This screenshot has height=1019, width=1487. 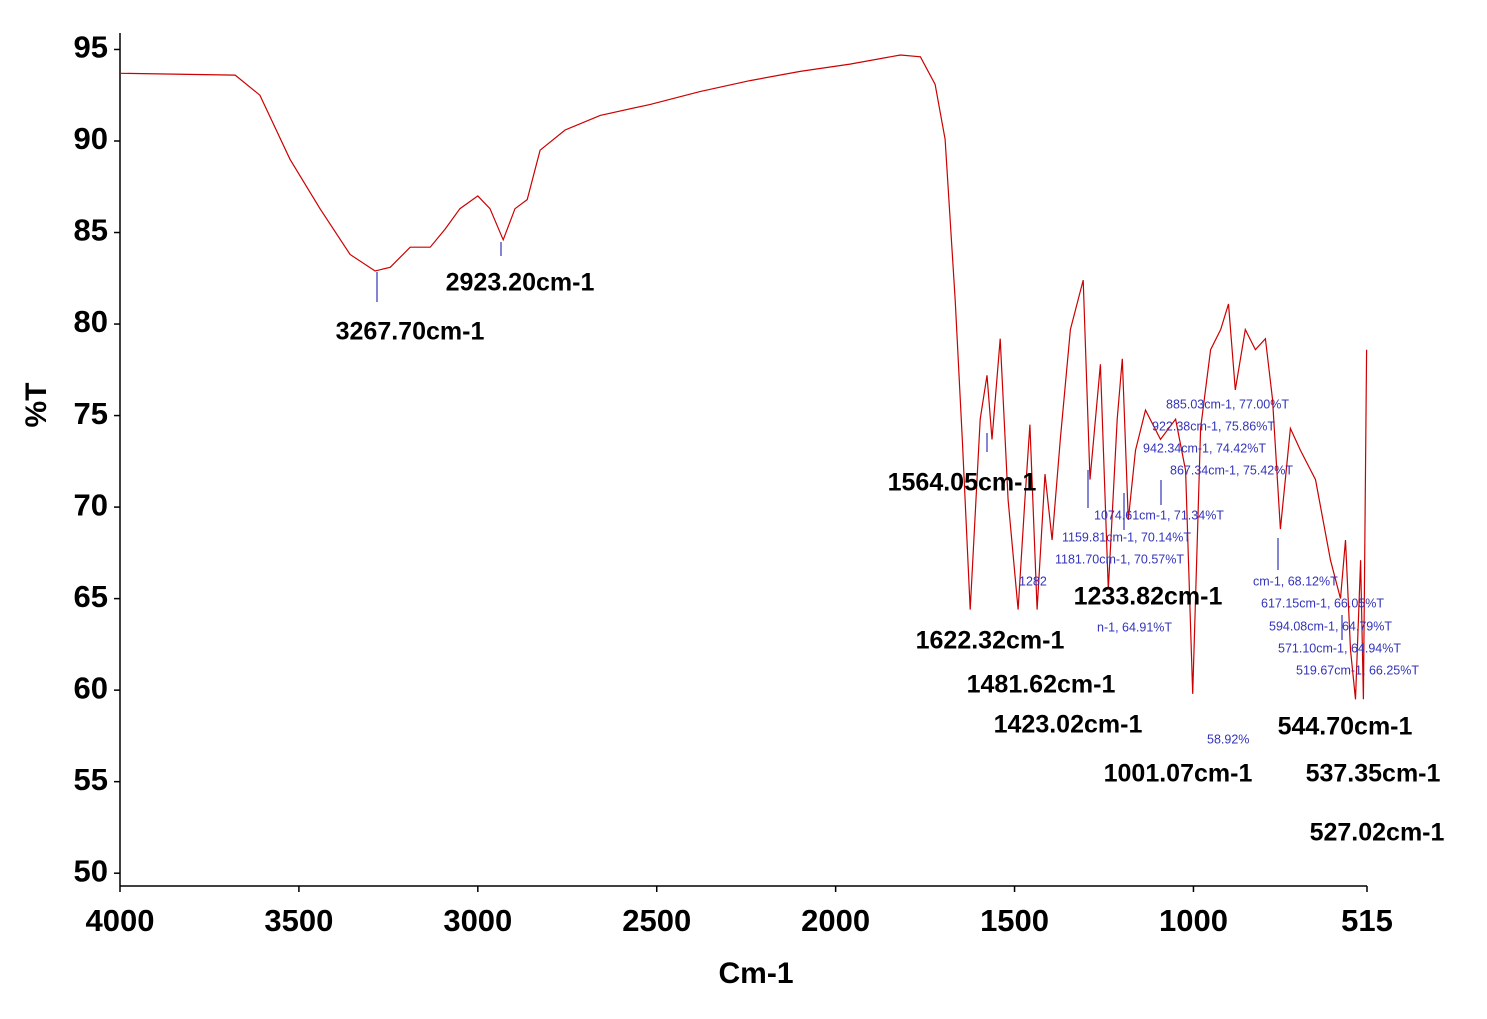 What do you see at coordinates (1373, 774) in the screenshot?
I see `peak-label: 537.35cm-1` at bounding box center [1373, 774].